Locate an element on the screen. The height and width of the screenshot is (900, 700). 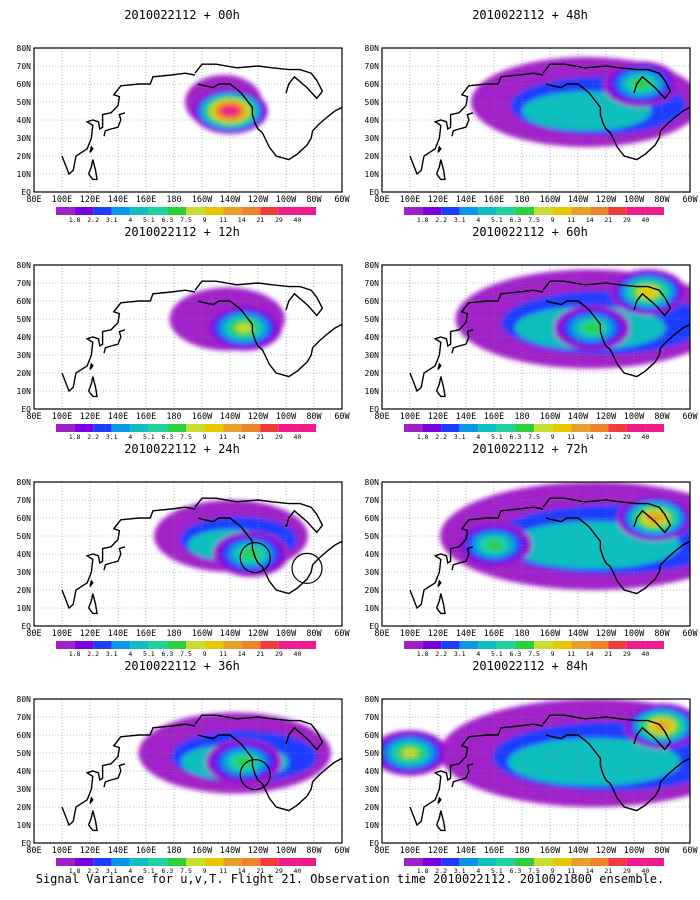
y-tick-label: 40N is located at coordinates (372, 120).